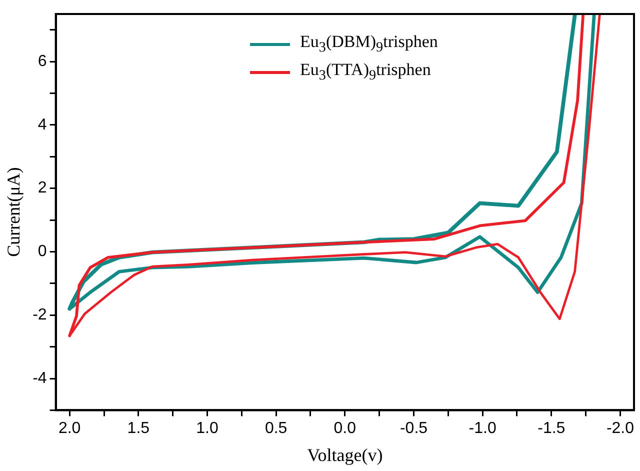 The height and width of the screenshot is (471, 640). Describe the element at coordinates (365, 72) in the screenshot. I see `legend-label: Eu$_{3}$(TTA)$_{9}$trisphen` at that location.